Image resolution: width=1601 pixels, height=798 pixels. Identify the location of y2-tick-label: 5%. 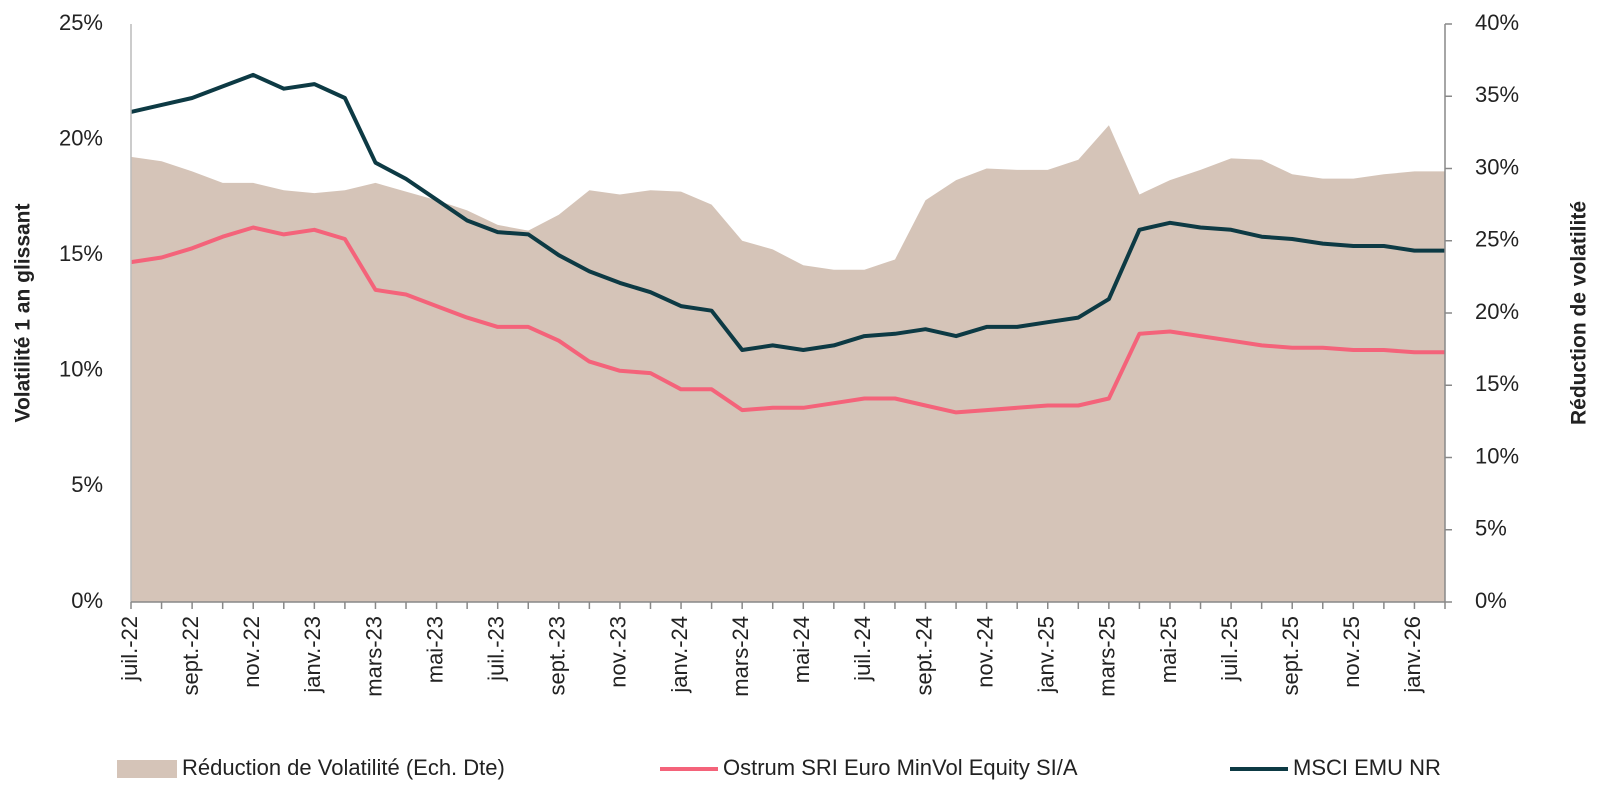
(1491, 528).